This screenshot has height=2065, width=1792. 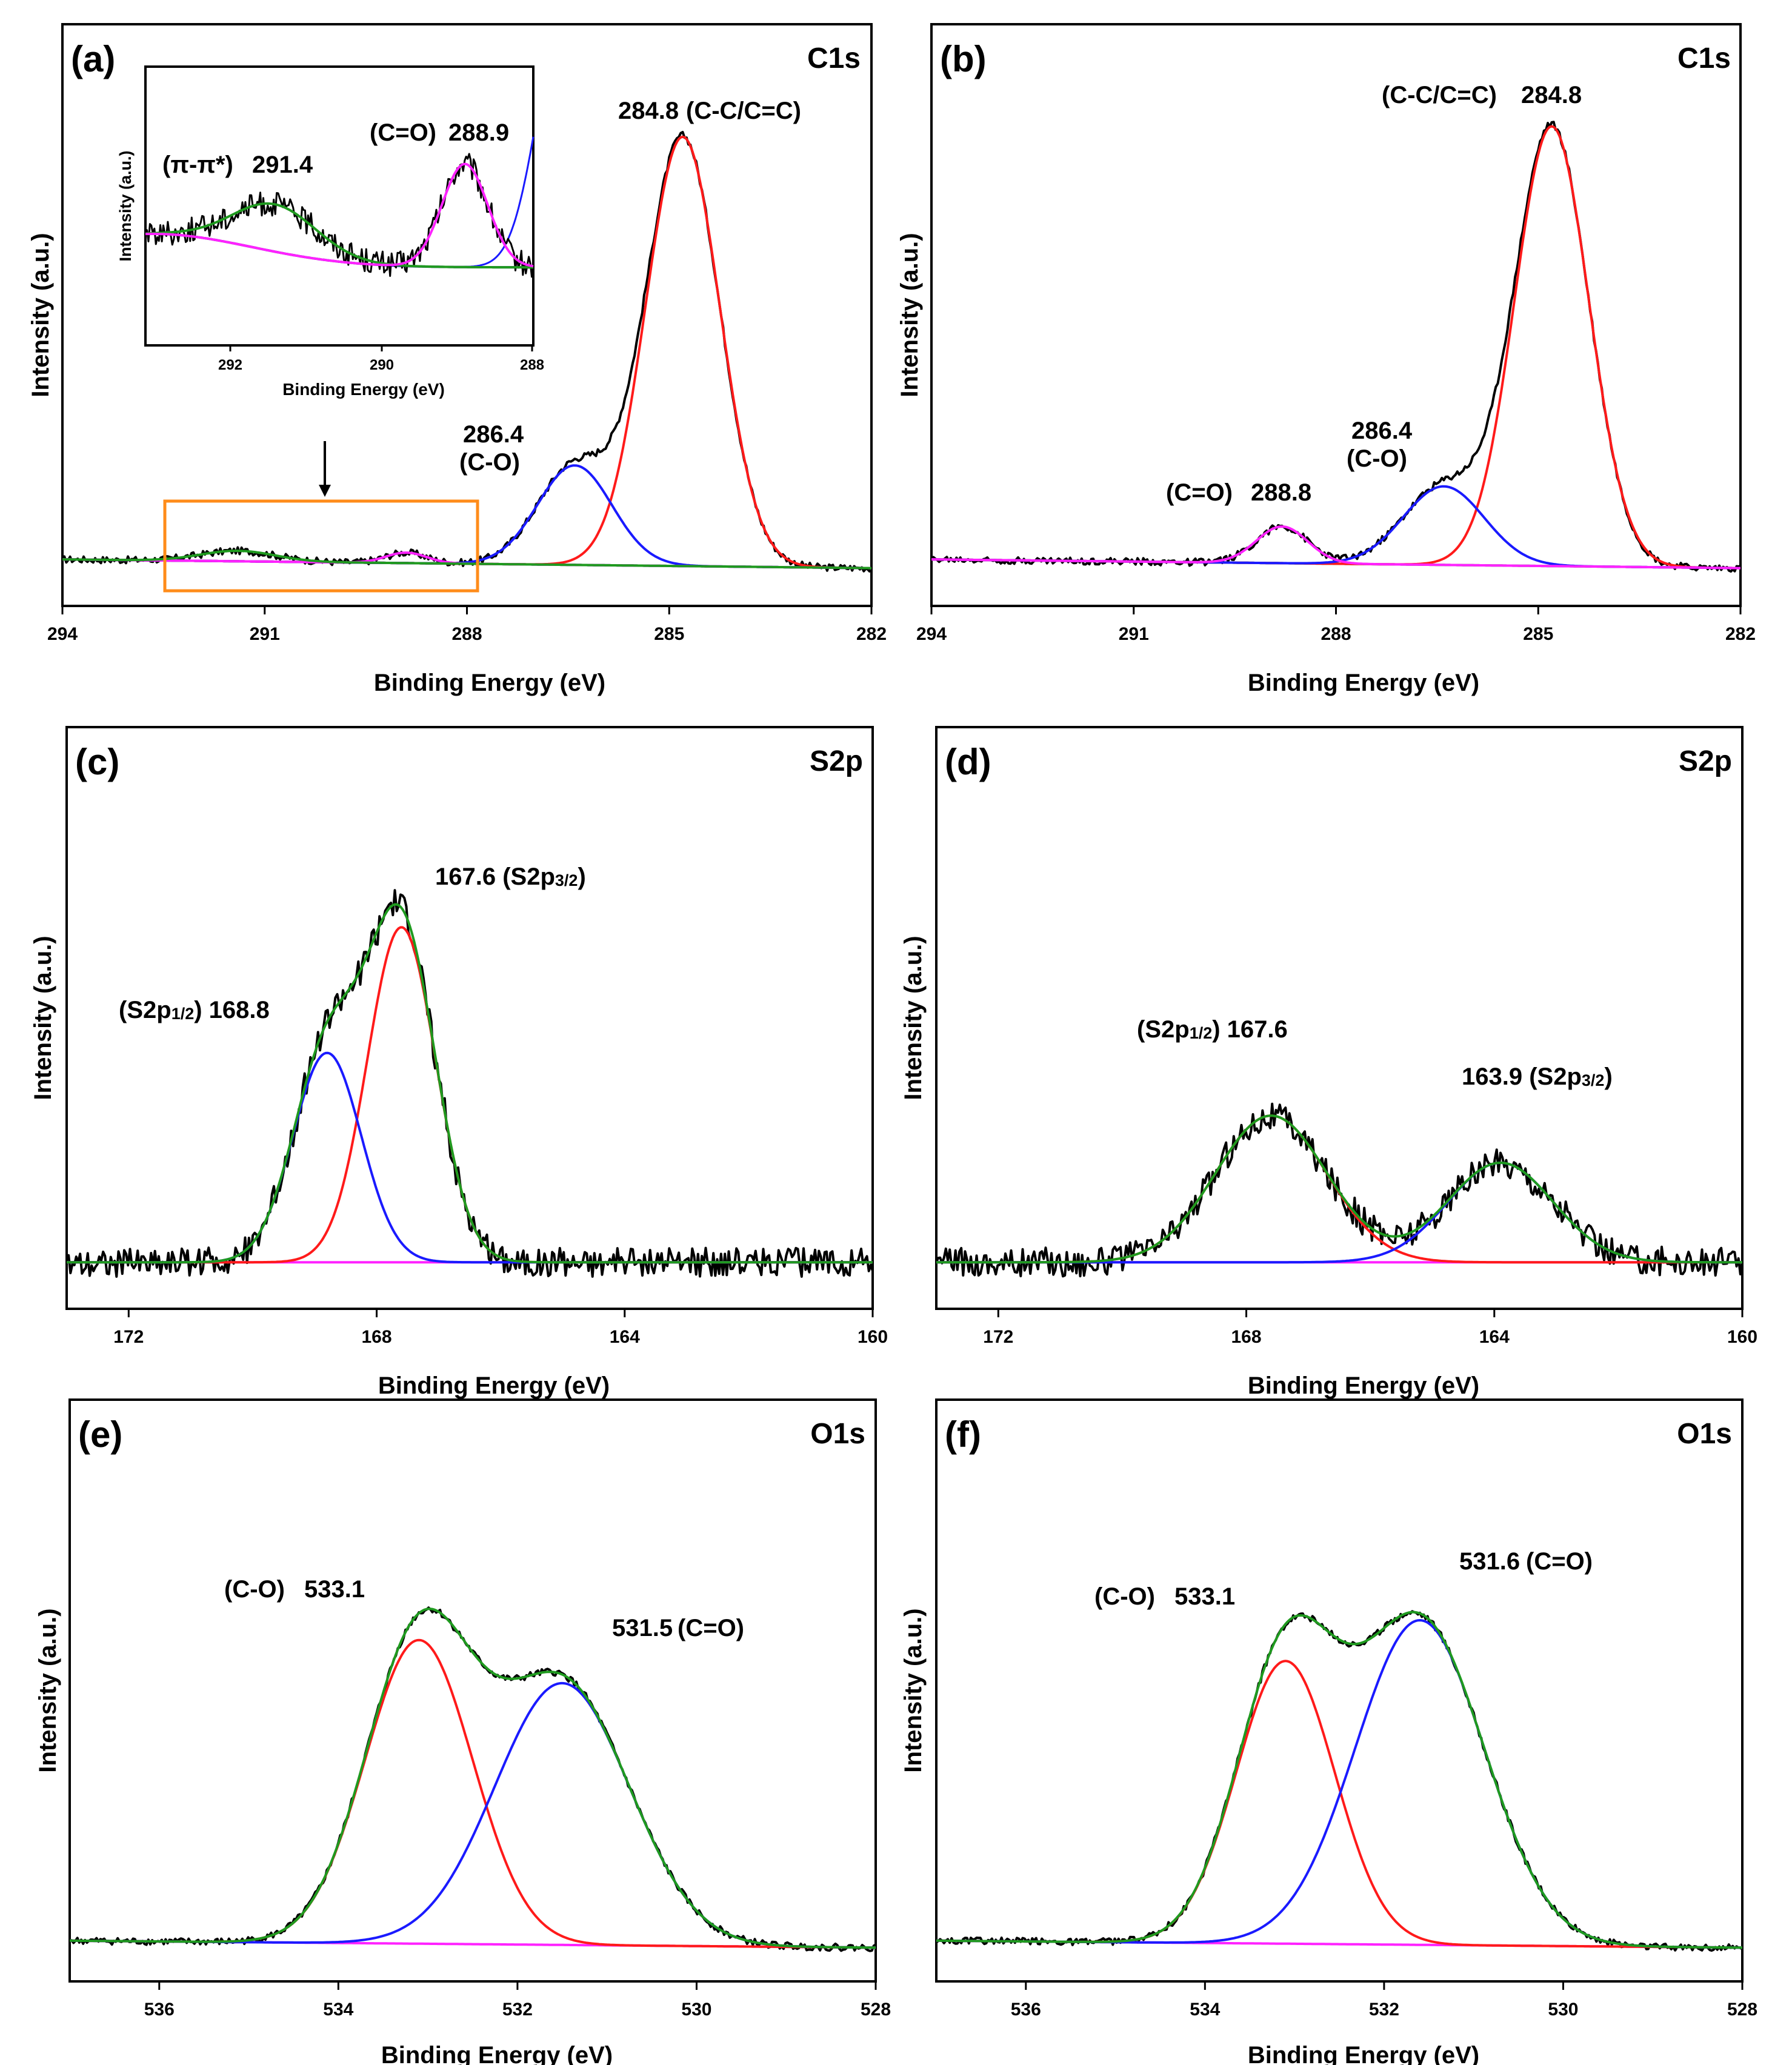 I want to click on x-tick-label: 172, so click(x=998, y=1337).